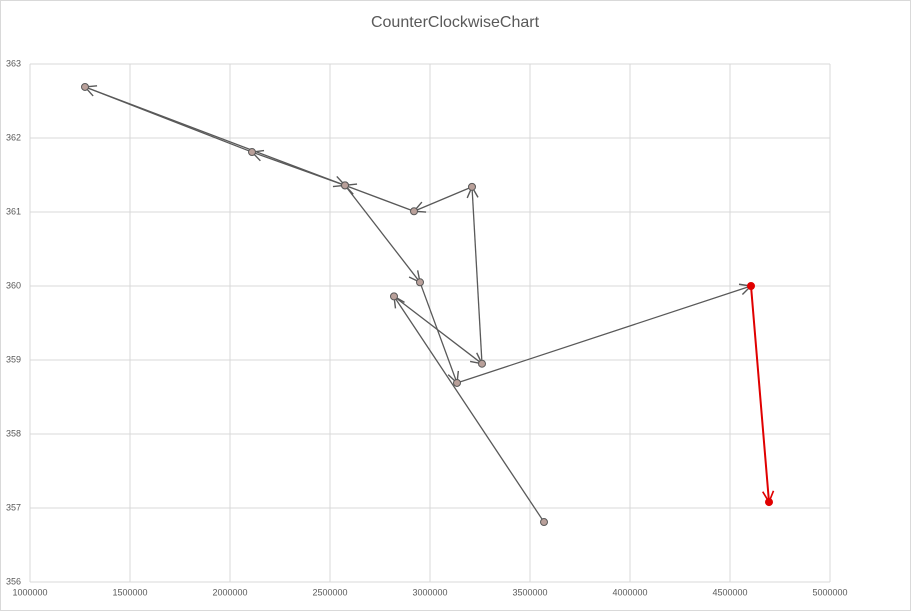 This screenshot has height=611, width=911. What do you see at coordinates (13, 211) in the screenshot?
I see `y-tick-label: 361` at bounding box center [13, 211].